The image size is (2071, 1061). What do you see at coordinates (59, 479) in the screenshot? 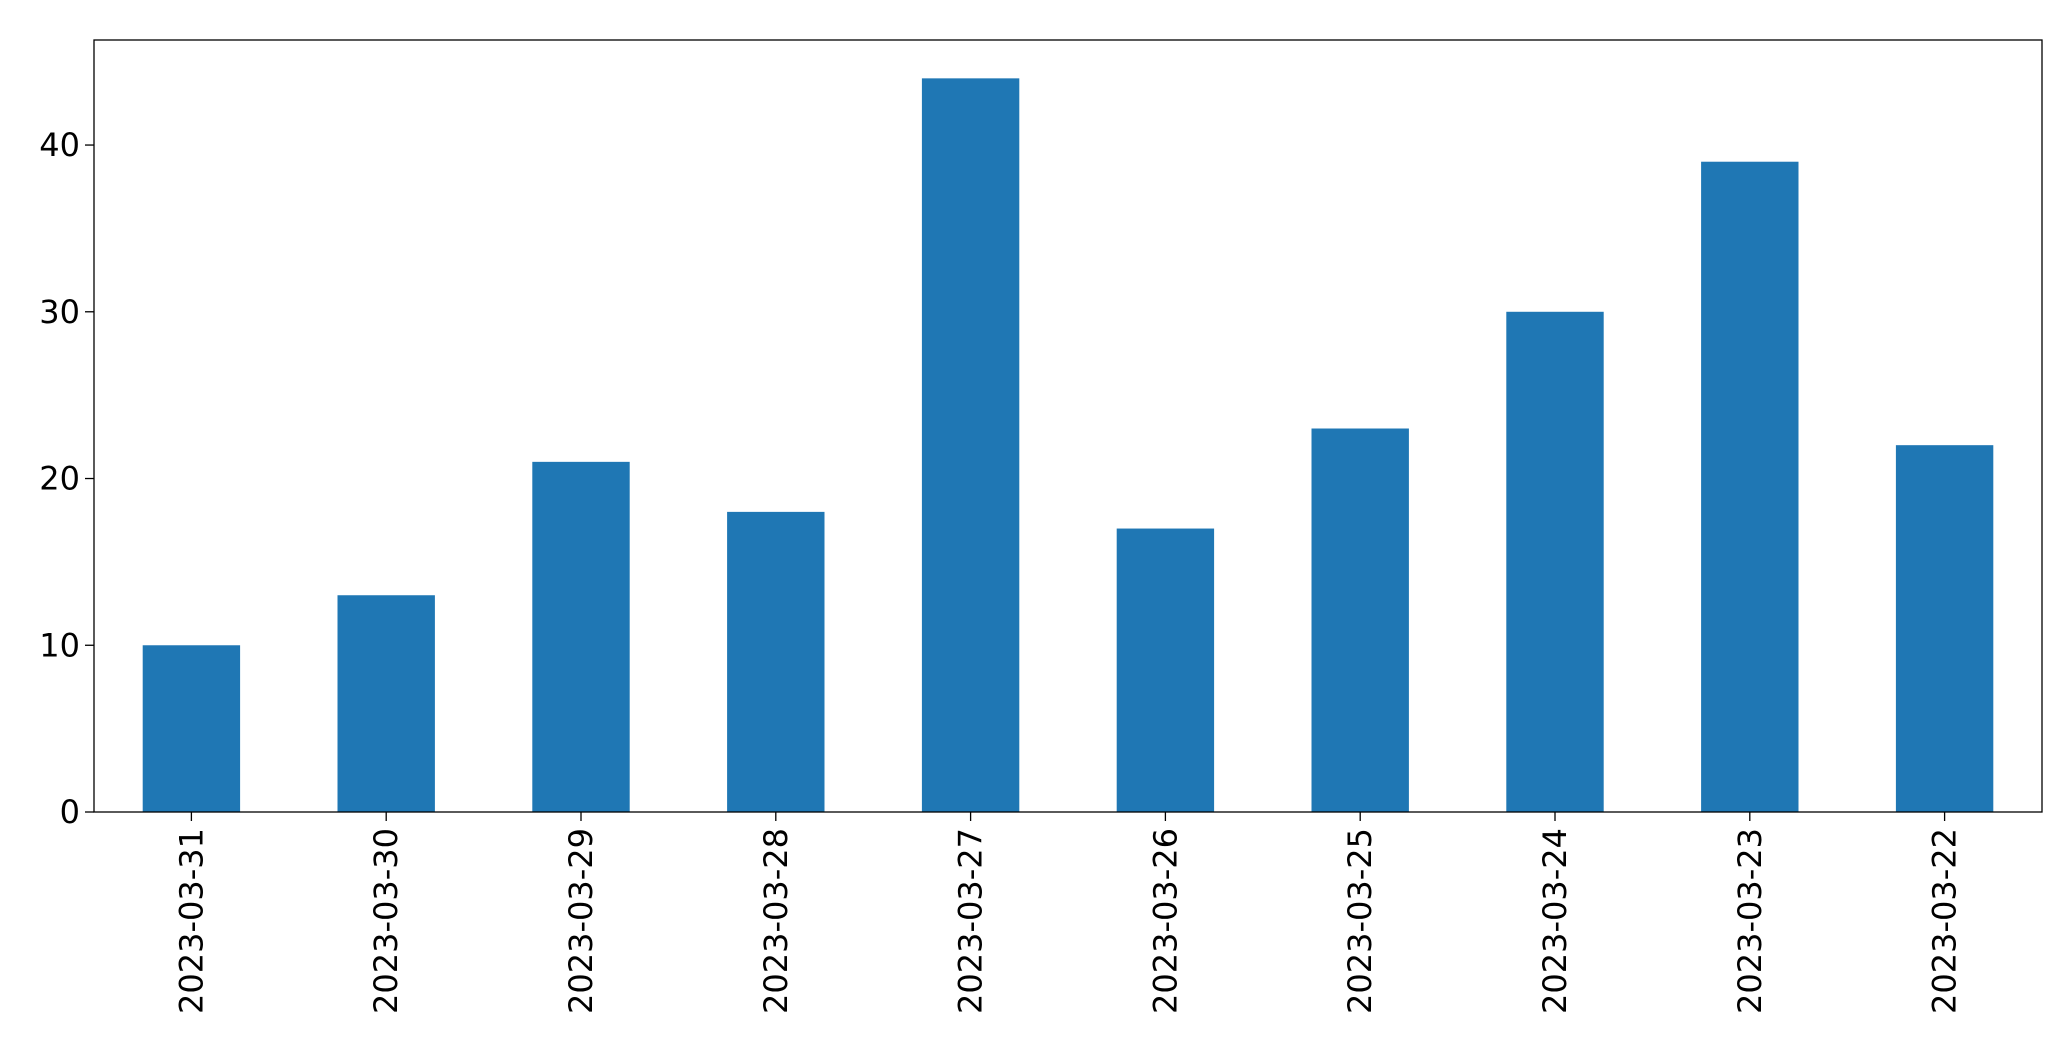
I see `y-tick-label: 20` at bounding box center [59, 479].